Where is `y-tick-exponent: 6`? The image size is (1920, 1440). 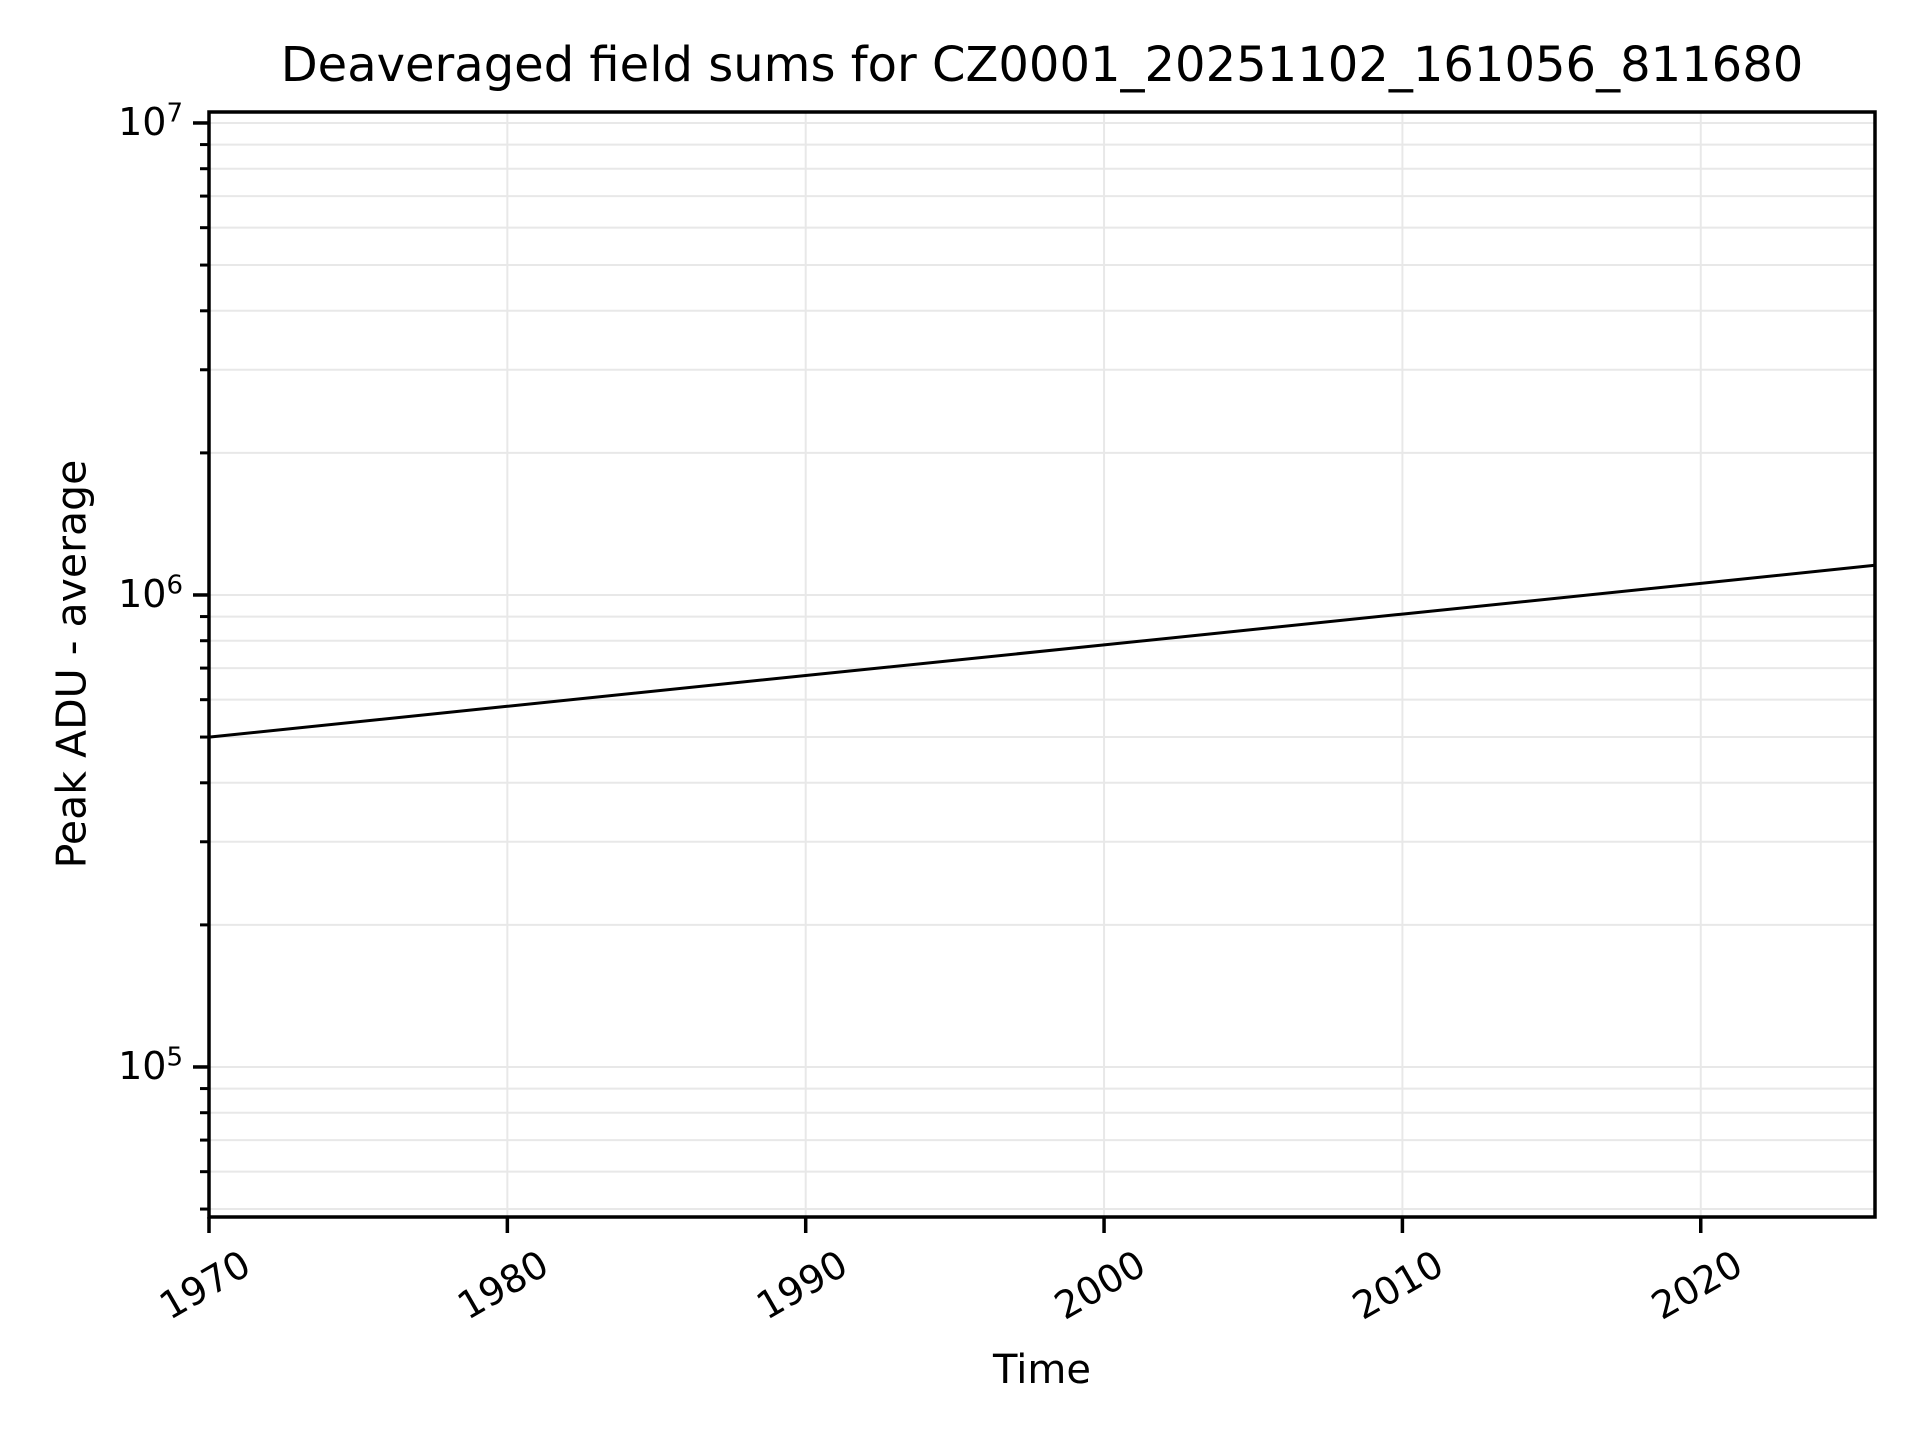 y-tick-exponent: 6 is located at coordinates (174, 585).